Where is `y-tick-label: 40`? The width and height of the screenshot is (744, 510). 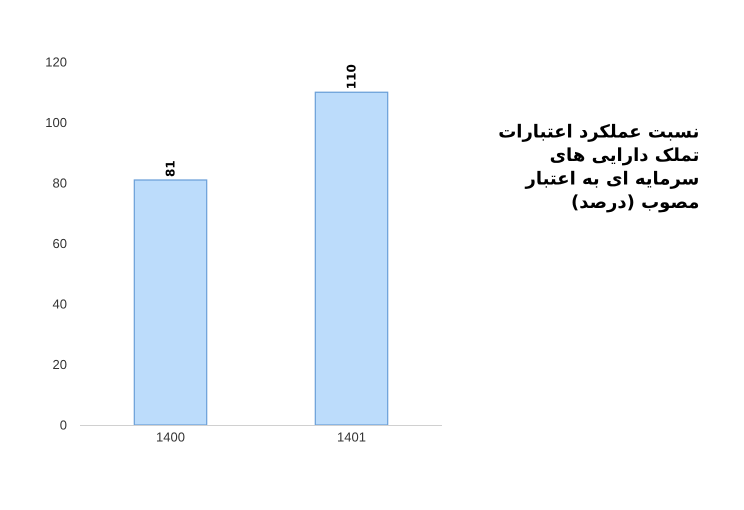
y-tick-label: 40 is located at coordinates (59, 304).